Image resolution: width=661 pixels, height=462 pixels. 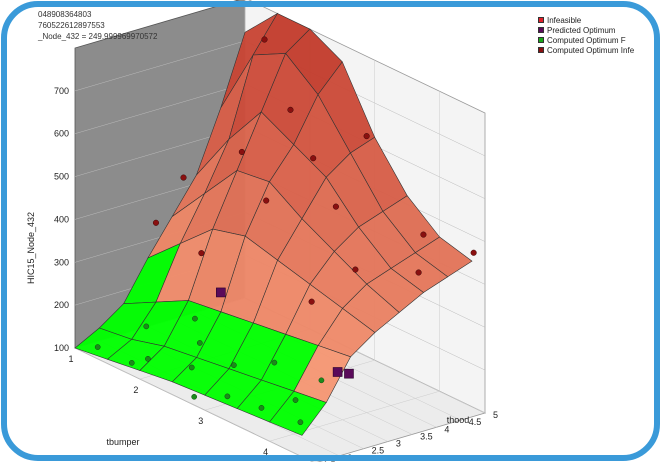 I want to click on info-line-3: _Node_432 = 249.999969970572, so click(x=98, y=36).